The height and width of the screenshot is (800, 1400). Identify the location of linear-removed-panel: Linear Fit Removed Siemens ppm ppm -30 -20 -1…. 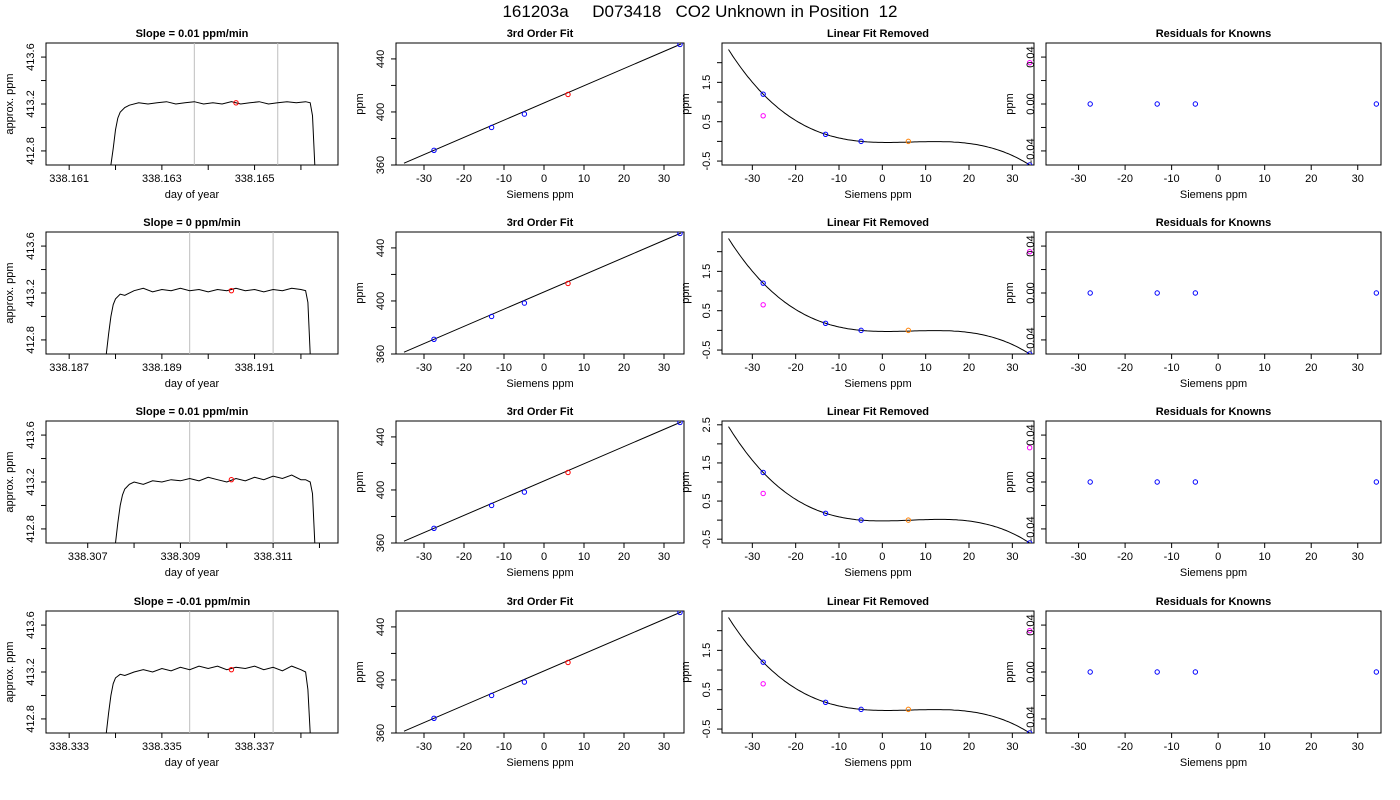
(857, 114).